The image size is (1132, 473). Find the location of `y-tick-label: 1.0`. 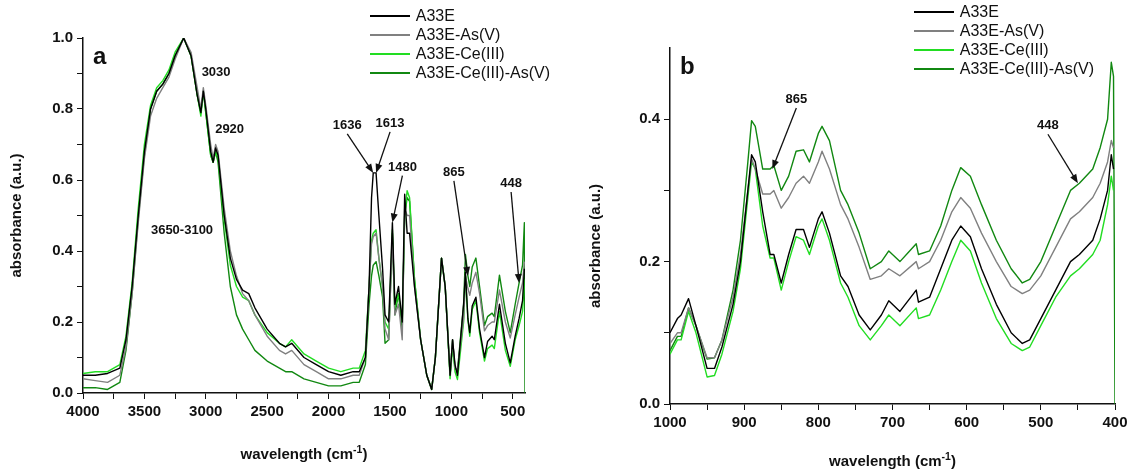

y-tick-label: 1.0 is located at coordinates (62, 37).